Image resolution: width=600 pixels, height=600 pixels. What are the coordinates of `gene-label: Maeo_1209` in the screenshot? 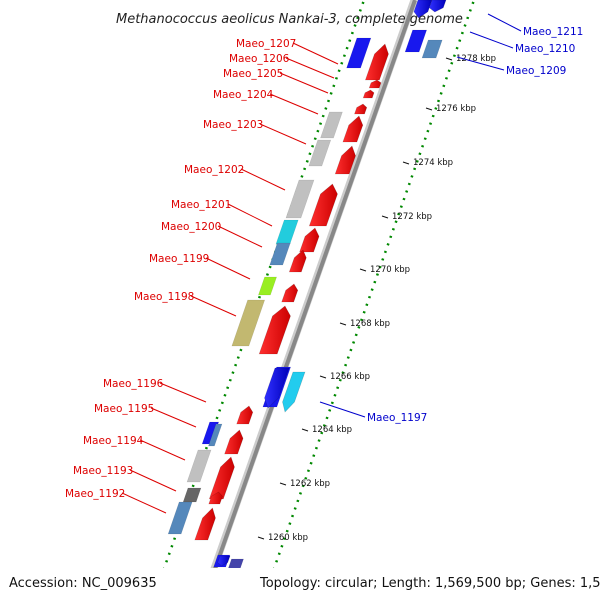 It's located at (536, 71).